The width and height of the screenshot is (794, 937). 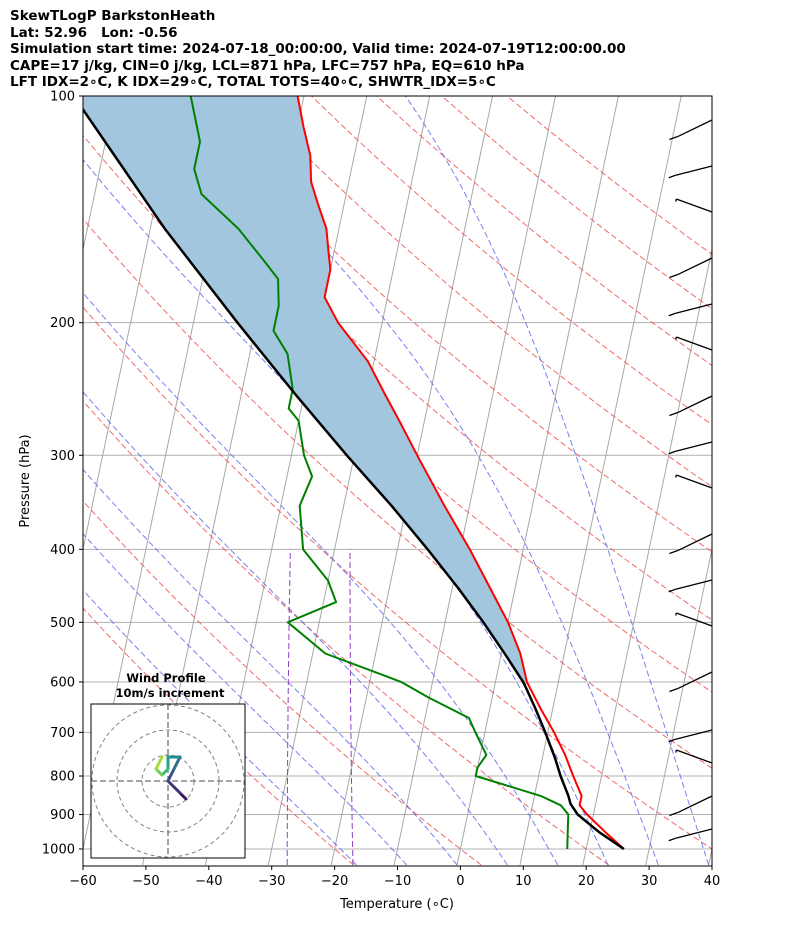 What do you see at coordinates (271, 881) in the screenshot?
I see `x-tick-label: −30` at bounding box center [271, 881].